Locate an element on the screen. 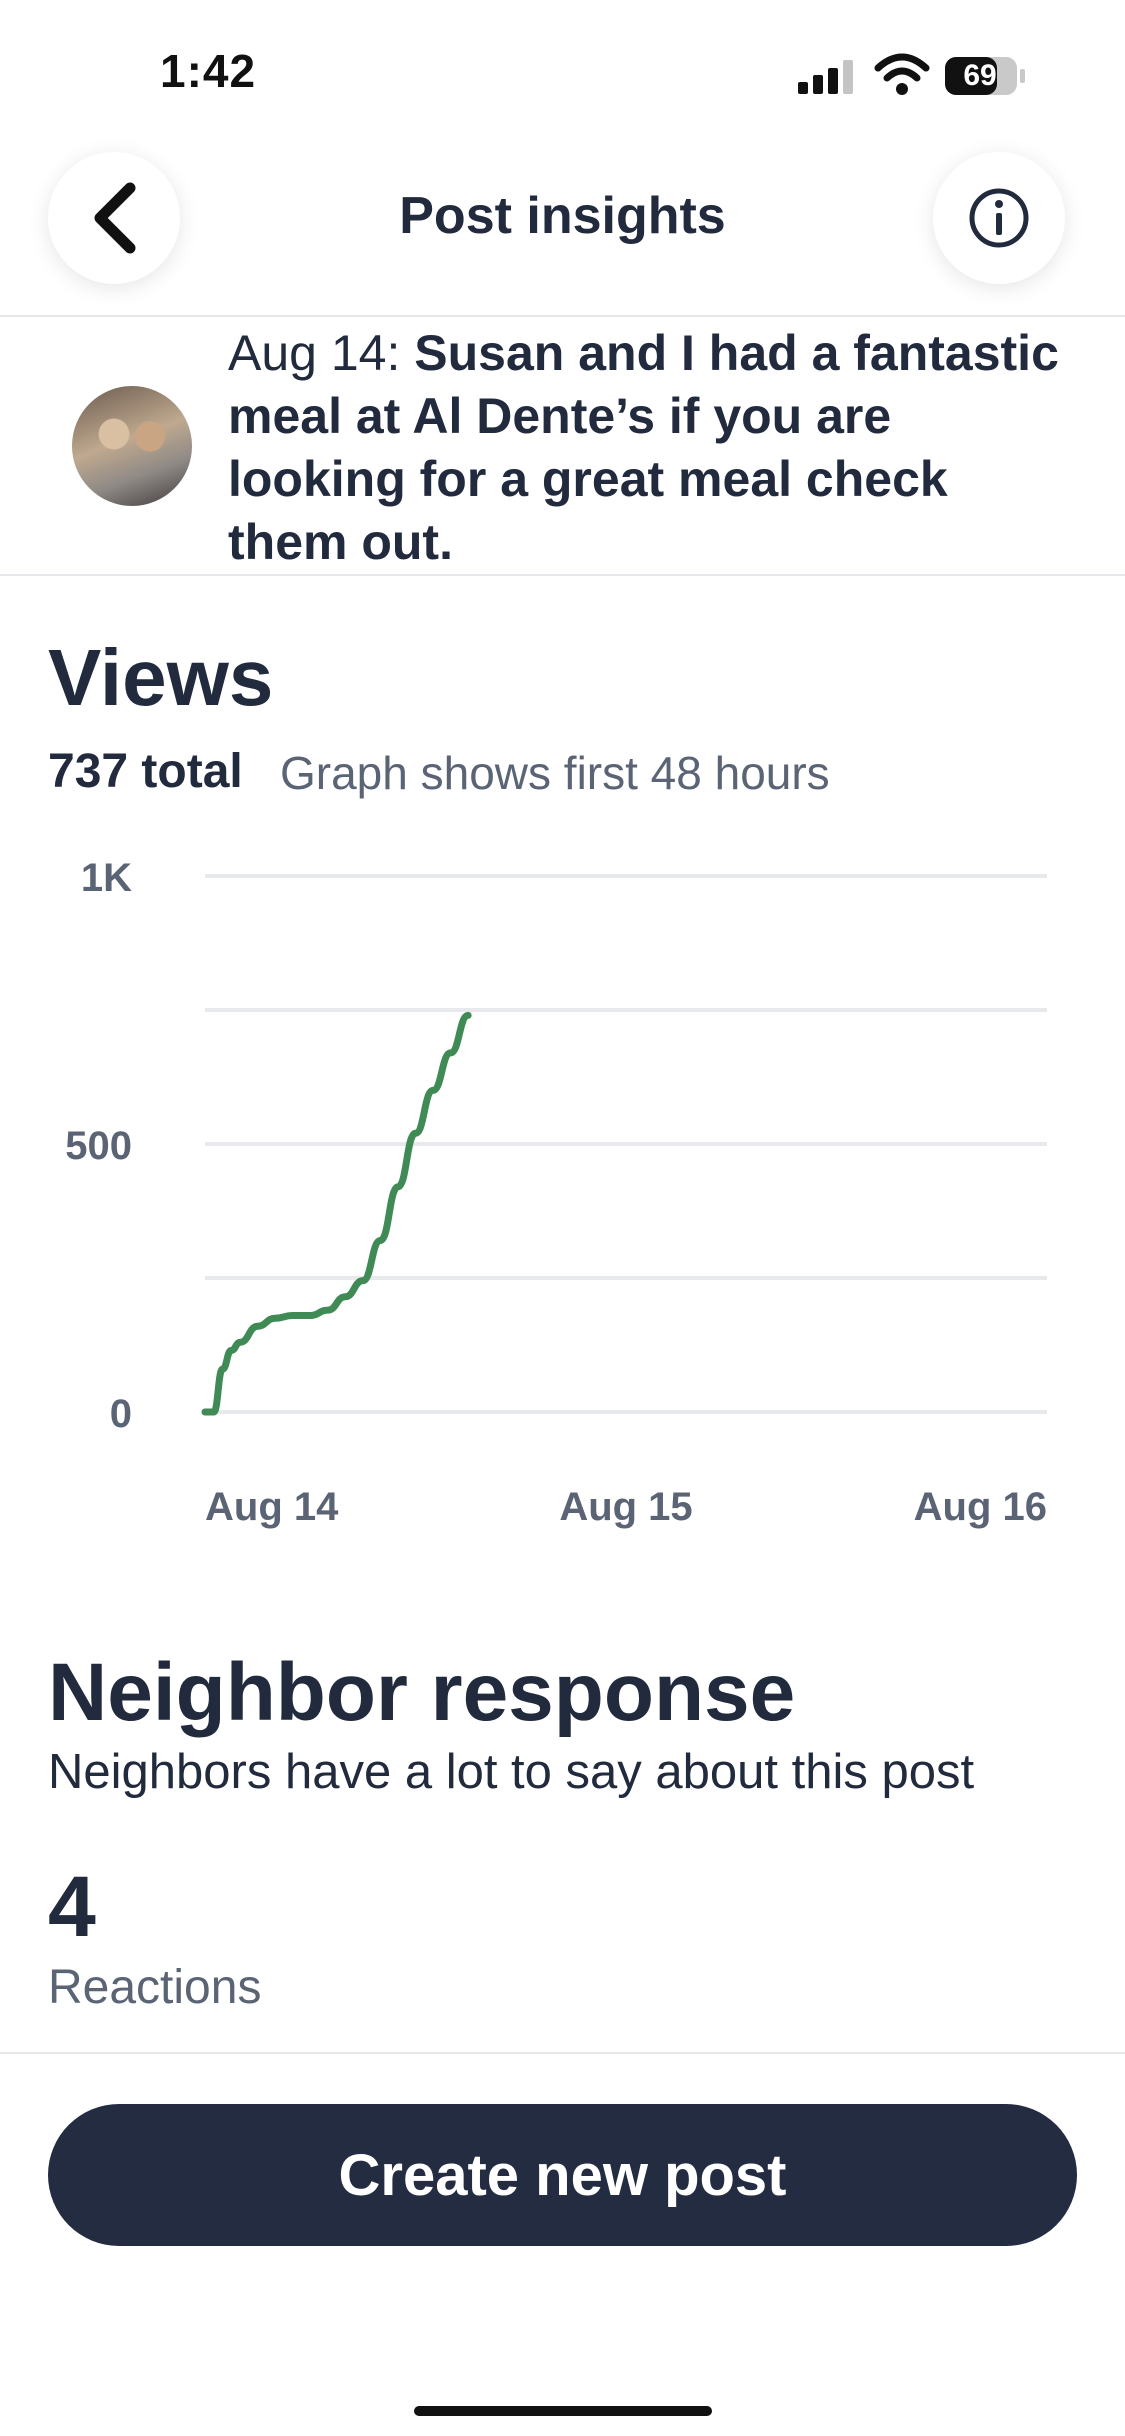 The height and width of the screenshot is (2436, 1125). x-tick-label: Aug 14 is located at coordinates (272, 1507).